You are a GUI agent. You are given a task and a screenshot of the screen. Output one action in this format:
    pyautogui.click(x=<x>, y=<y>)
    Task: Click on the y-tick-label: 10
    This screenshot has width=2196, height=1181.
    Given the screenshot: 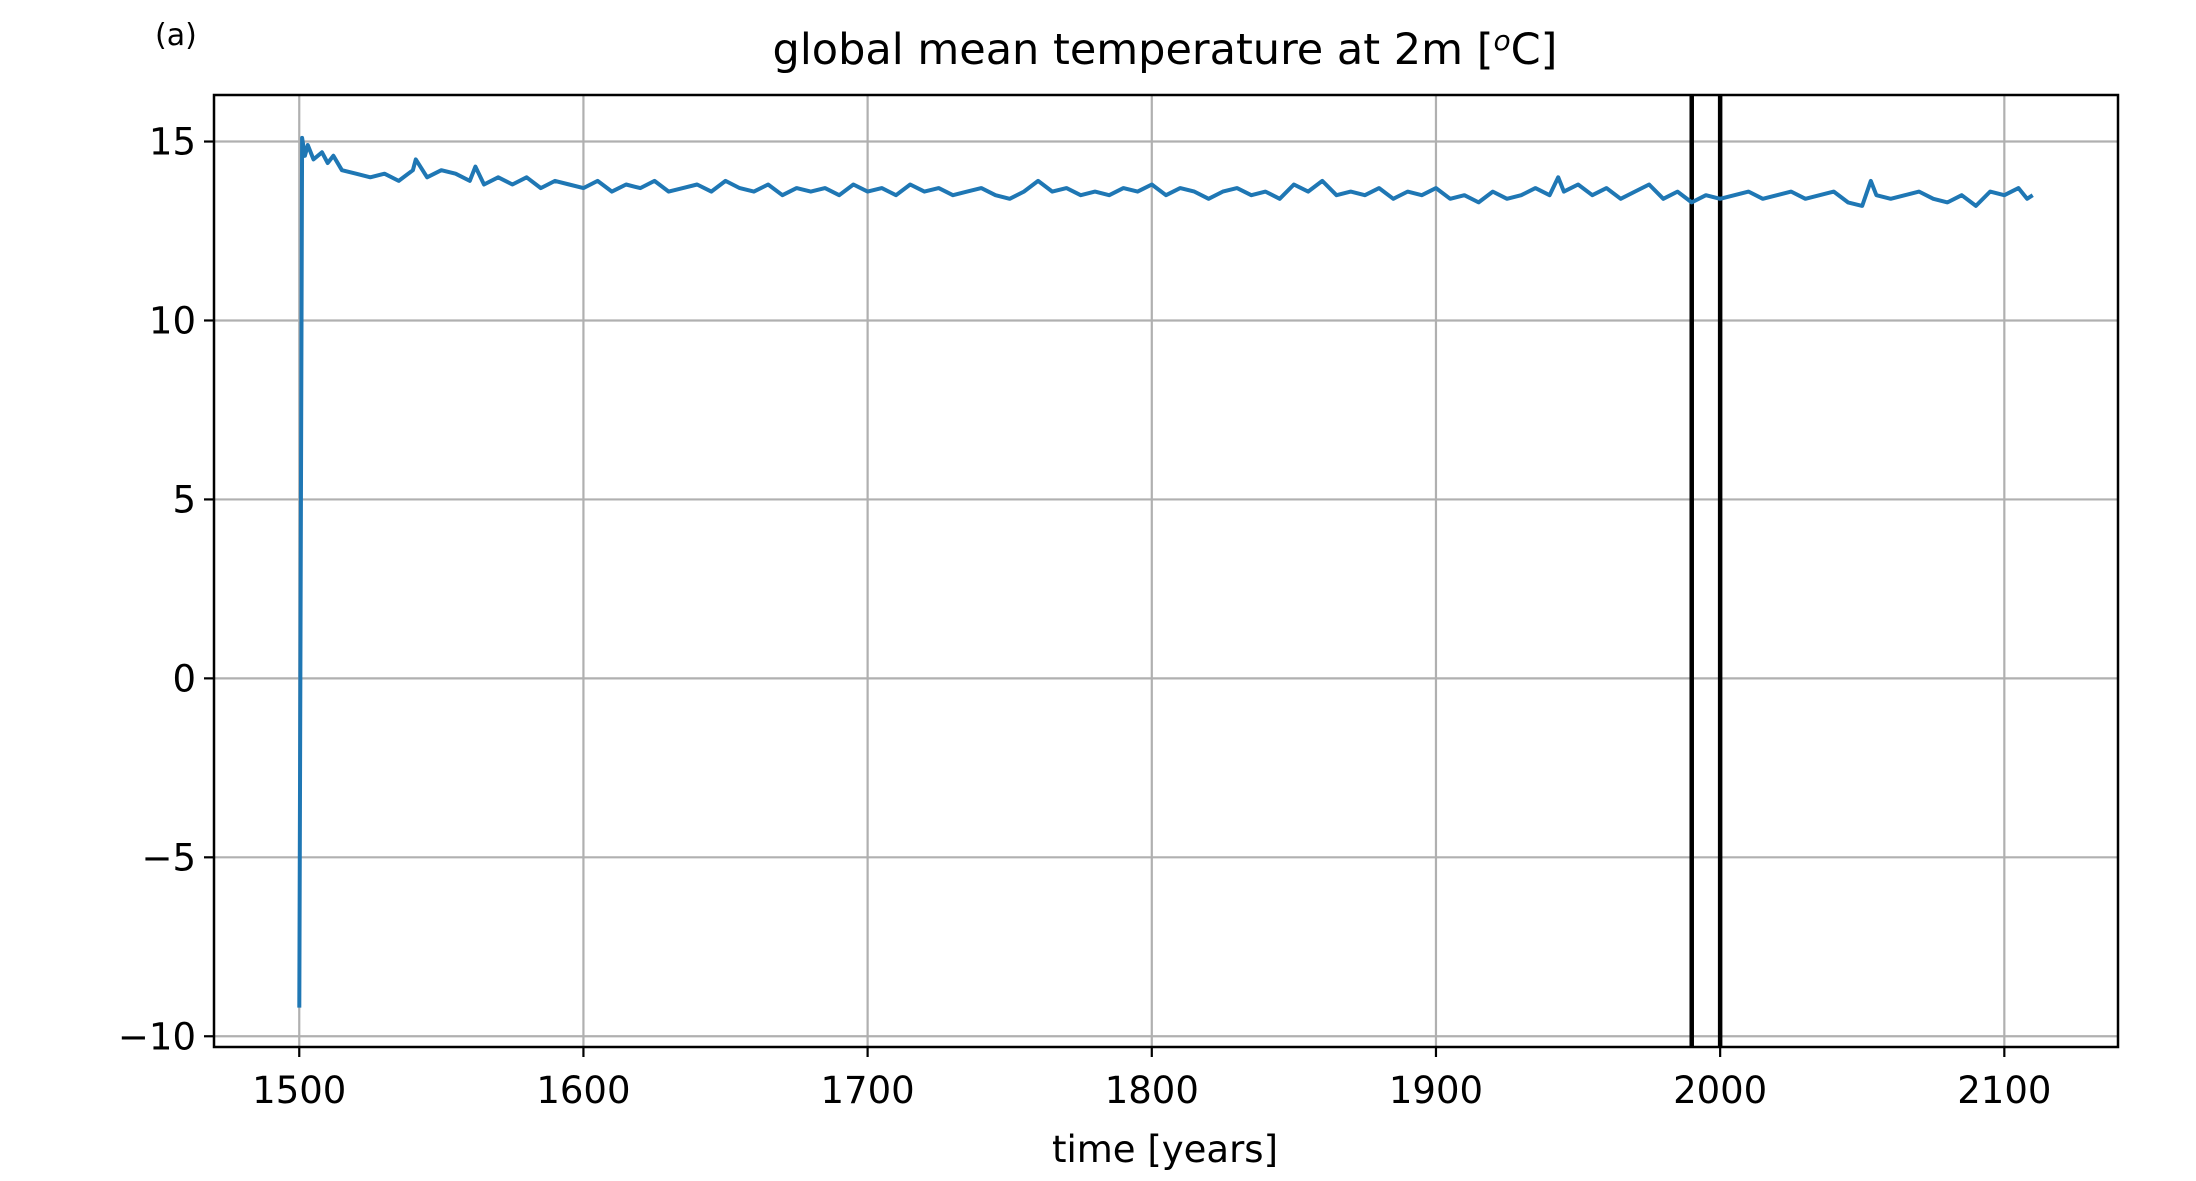 What is the action you would take?
    pyautogui.click(x=172, y=320)
    